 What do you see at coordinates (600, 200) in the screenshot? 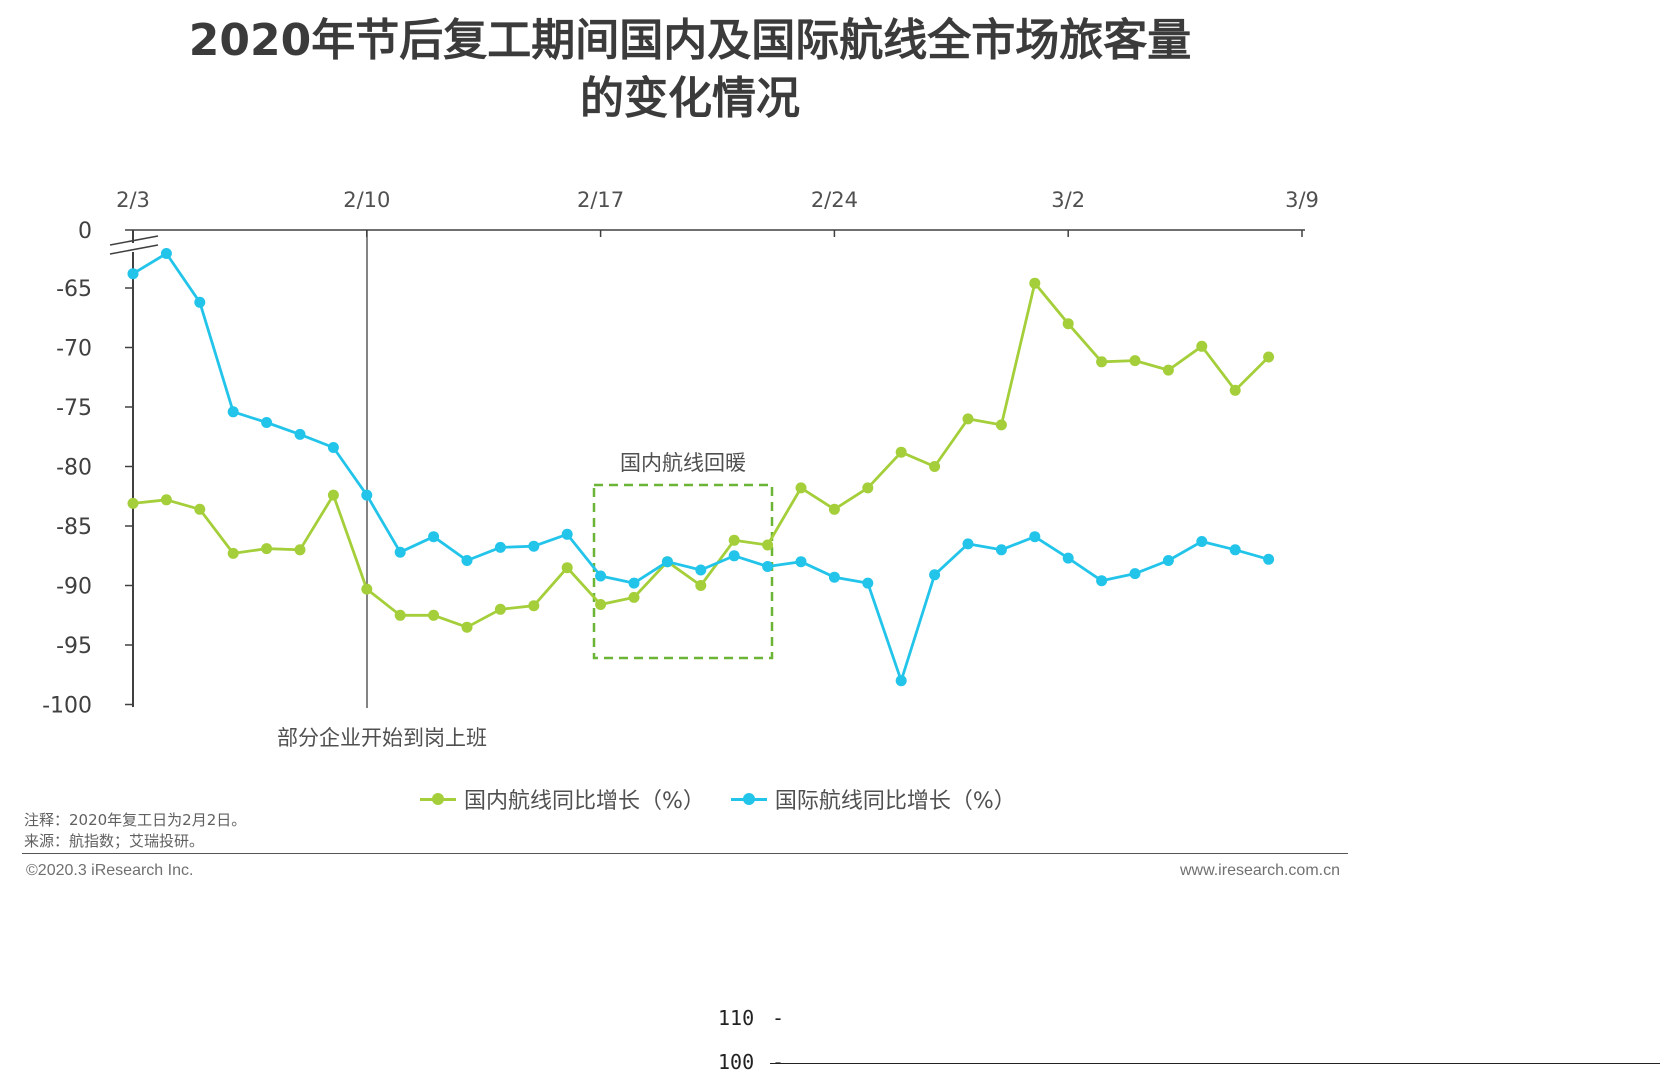
I see `x-tick-label: 2/17` at bounding box center [600, 200].